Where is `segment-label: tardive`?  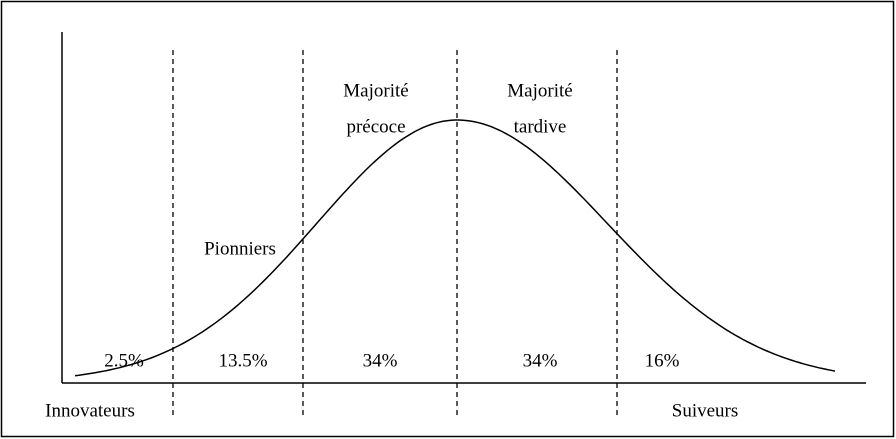
segment-label: tardive is located at coordinates (540, 126).